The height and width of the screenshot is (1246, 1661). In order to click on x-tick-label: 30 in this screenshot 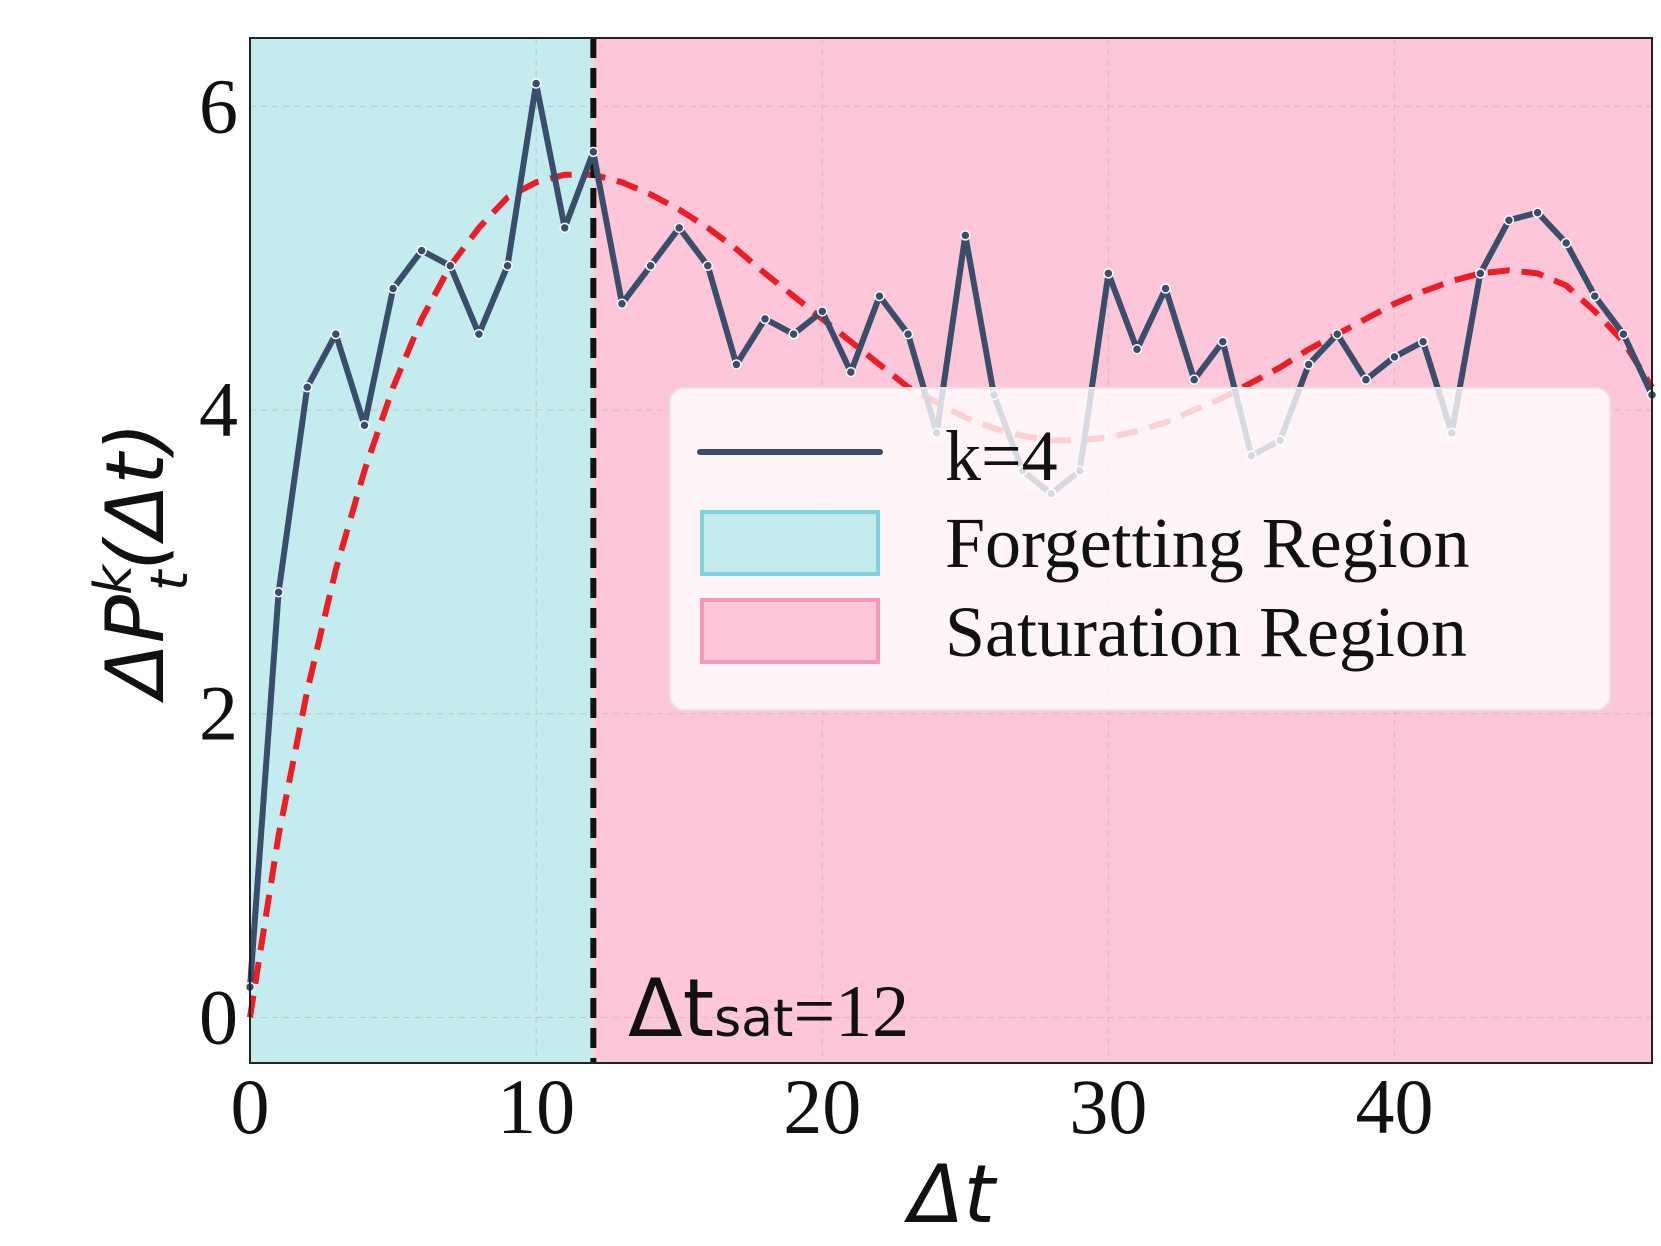, I will do `click(1108, 1106)`.